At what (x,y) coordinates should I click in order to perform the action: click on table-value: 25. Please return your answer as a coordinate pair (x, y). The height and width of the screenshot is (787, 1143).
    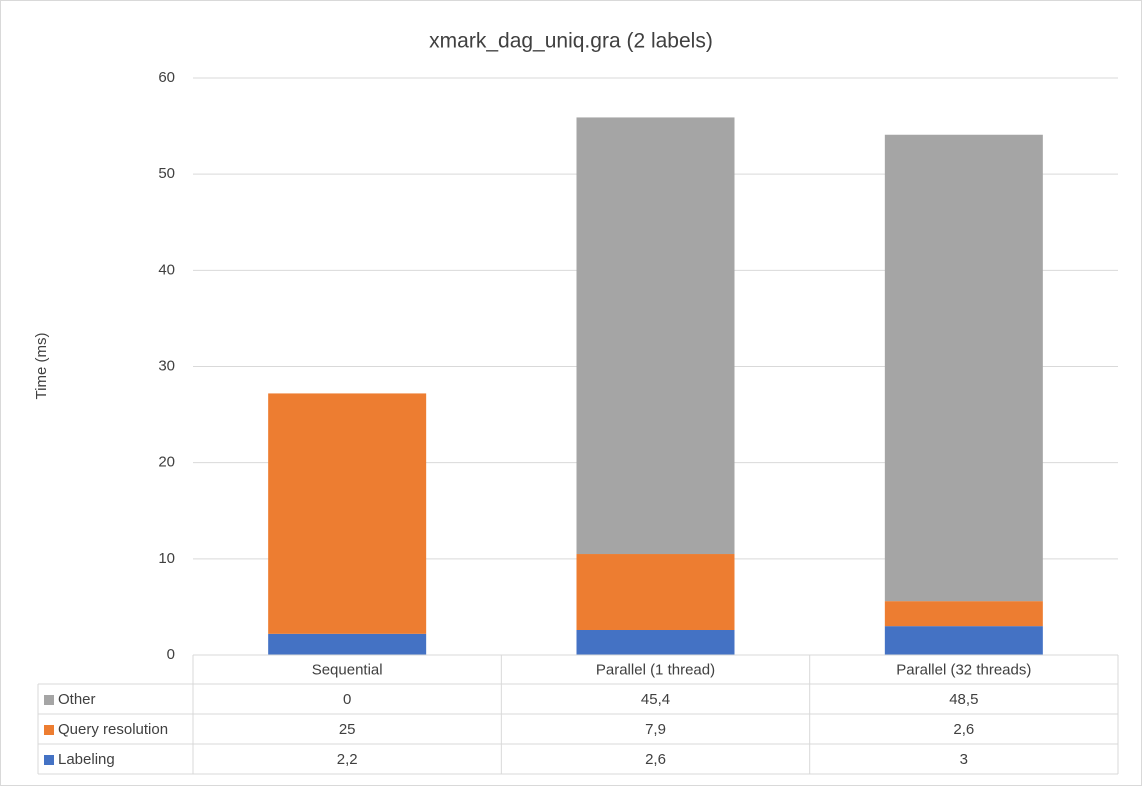
    Looking at the image, I should click on (347, 729).